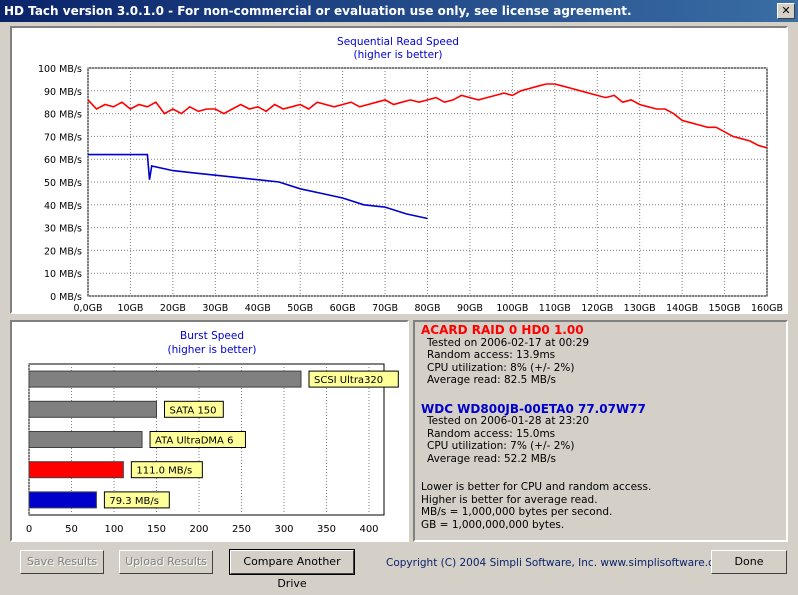 Image resolution: width=798 pixels, height=595 pixels. Describe the element at coordinates (29, 529) in the screenshot. I see `burst-x-tick-label: 0` at that location.